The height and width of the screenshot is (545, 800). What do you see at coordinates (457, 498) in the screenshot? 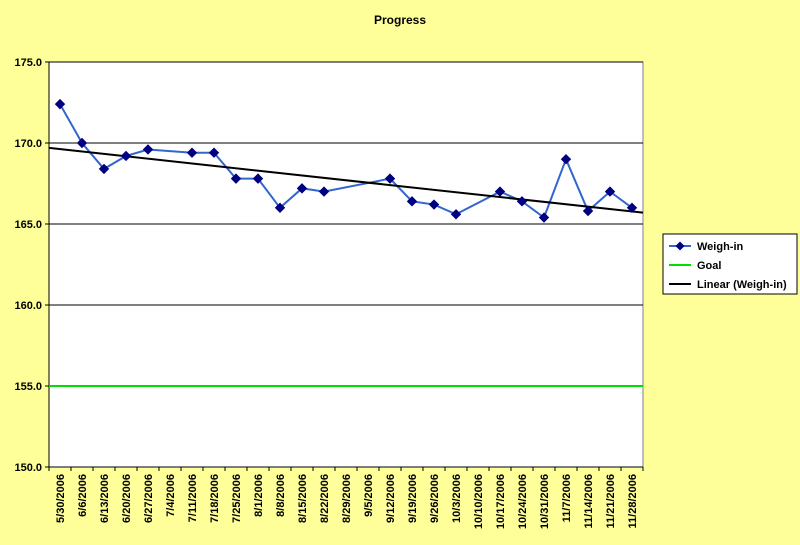
I see `x-tick-label: 10/3/2006` at bounding box center [457, 498].